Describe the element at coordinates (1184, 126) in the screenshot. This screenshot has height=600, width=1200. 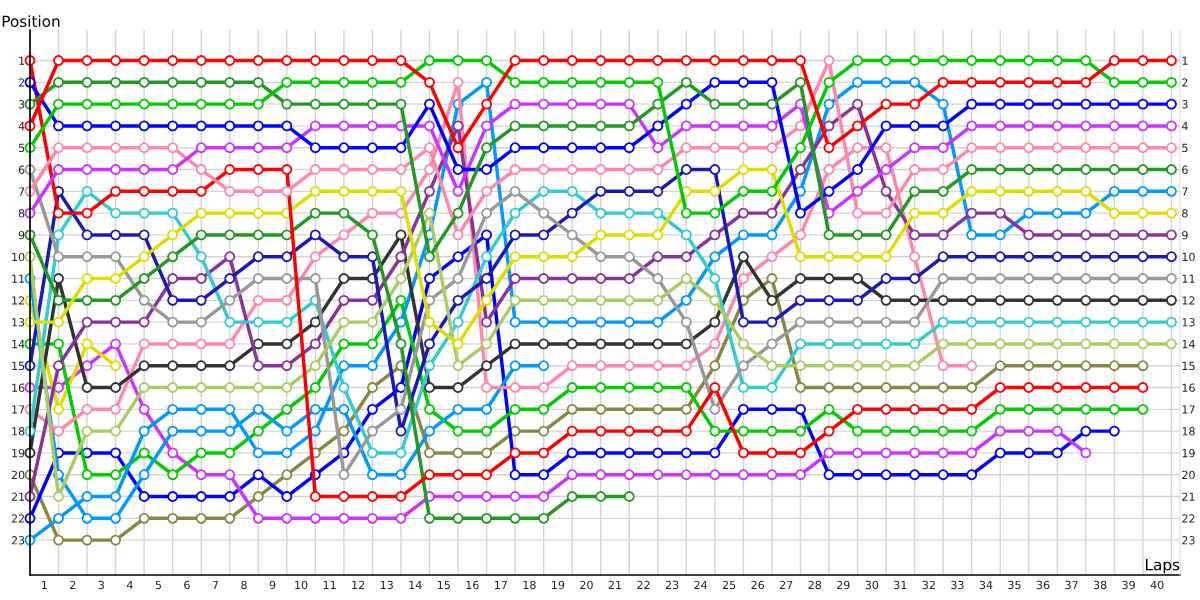
I see `y2-tick-label: 4` at that location.